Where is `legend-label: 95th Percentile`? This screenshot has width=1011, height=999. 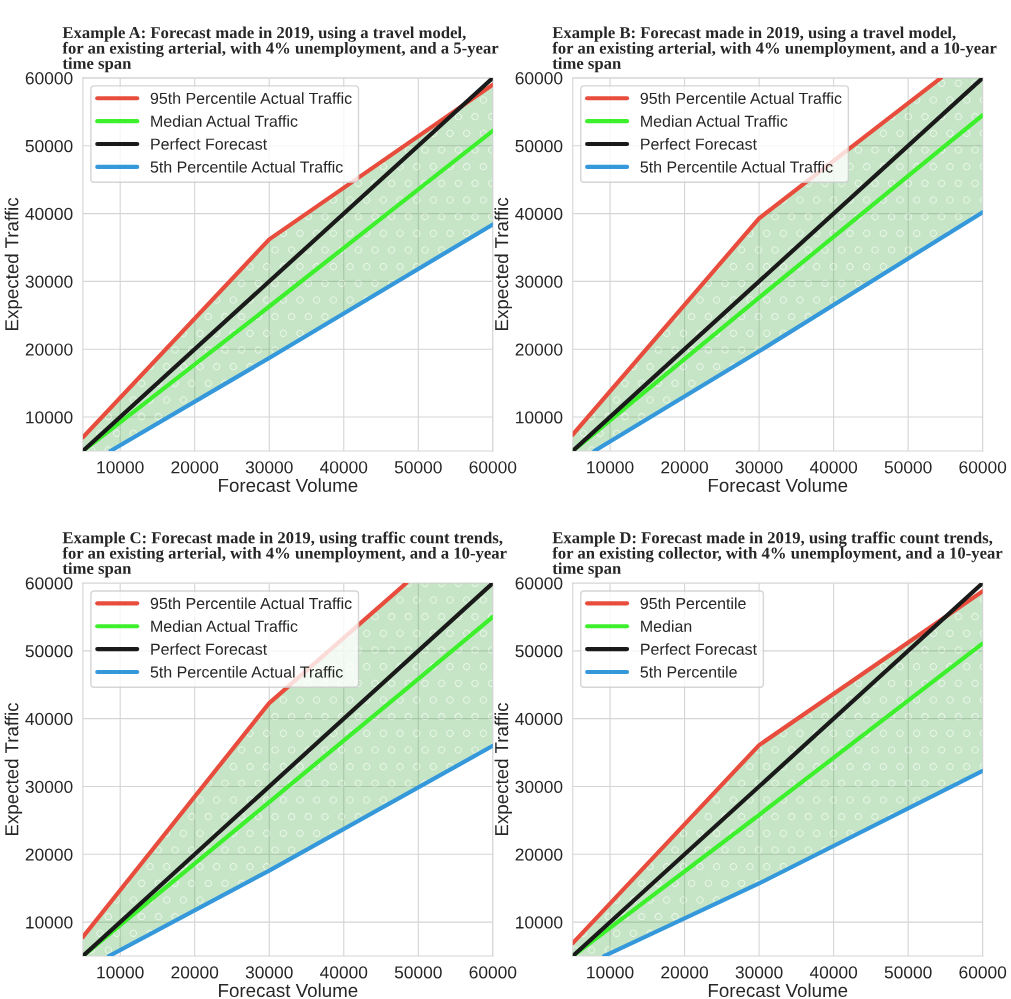 legend-label: 95th Percentile is located at coordinates (693, 603).